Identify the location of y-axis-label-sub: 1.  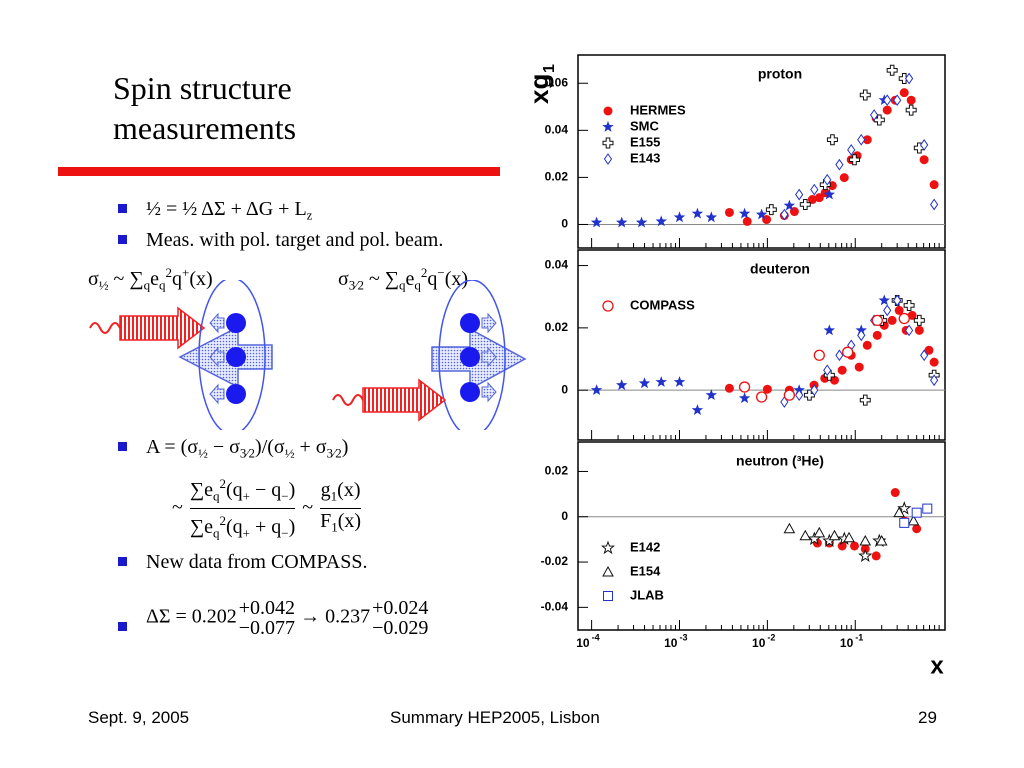
(549, 68).